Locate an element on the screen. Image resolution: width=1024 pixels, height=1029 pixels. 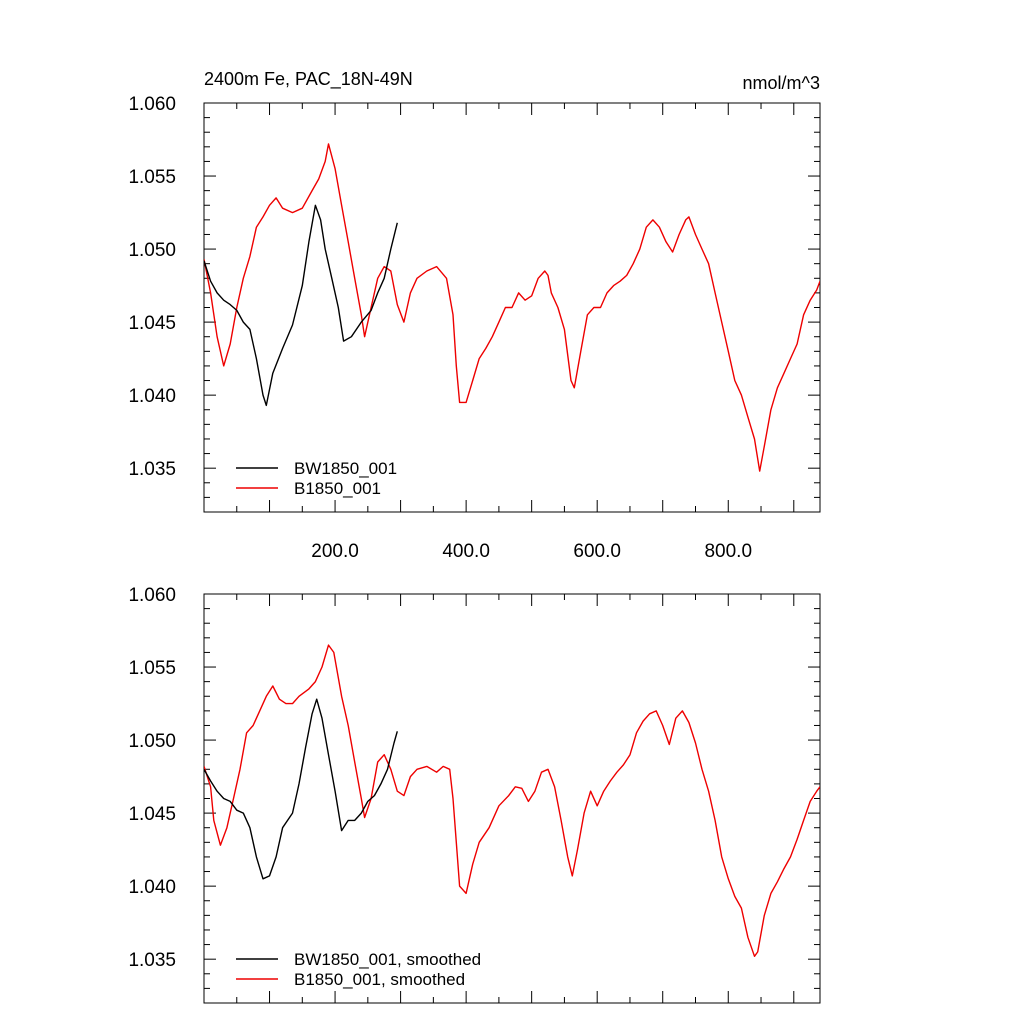
x-tick-label: 200.0 is located at coordinates (335, 551).